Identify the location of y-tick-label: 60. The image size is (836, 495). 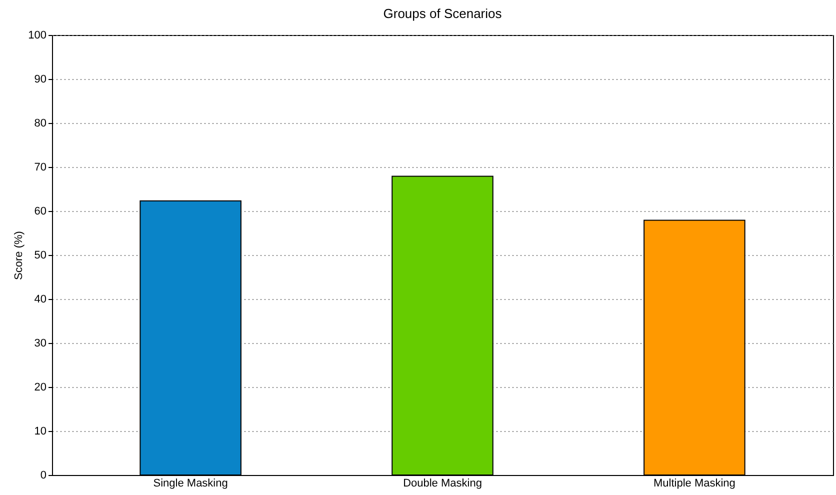
(40, 212).